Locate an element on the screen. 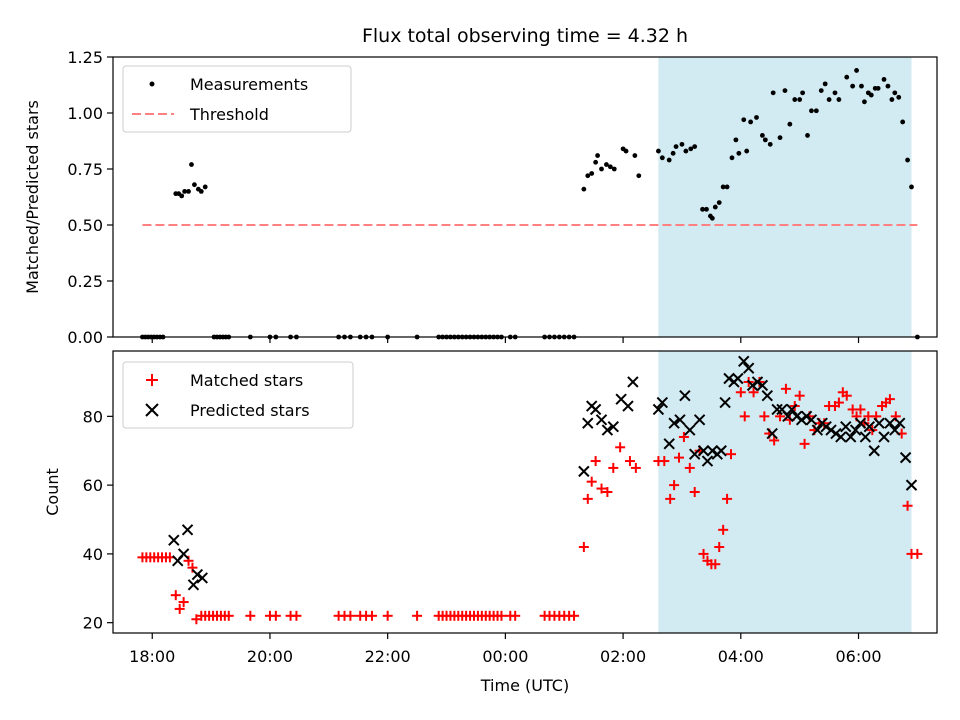  y-tick-label: 0.00 is located at coordinates (85, 337).